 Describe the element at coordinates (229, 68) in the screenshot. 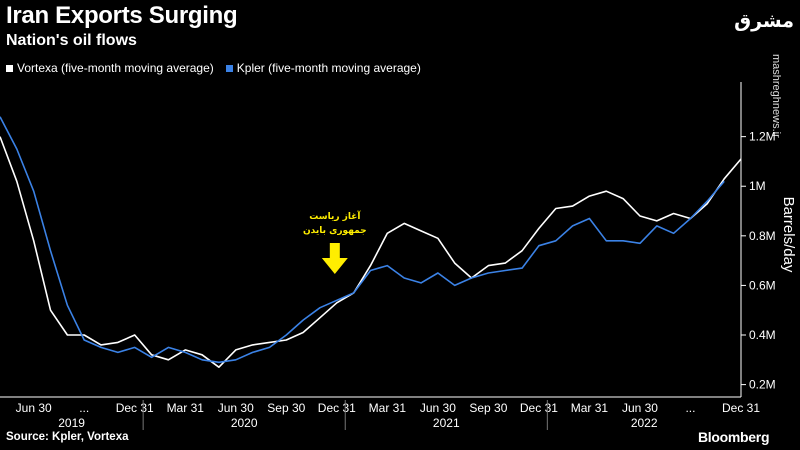

I see `legend-swatch-kpler` at that location.